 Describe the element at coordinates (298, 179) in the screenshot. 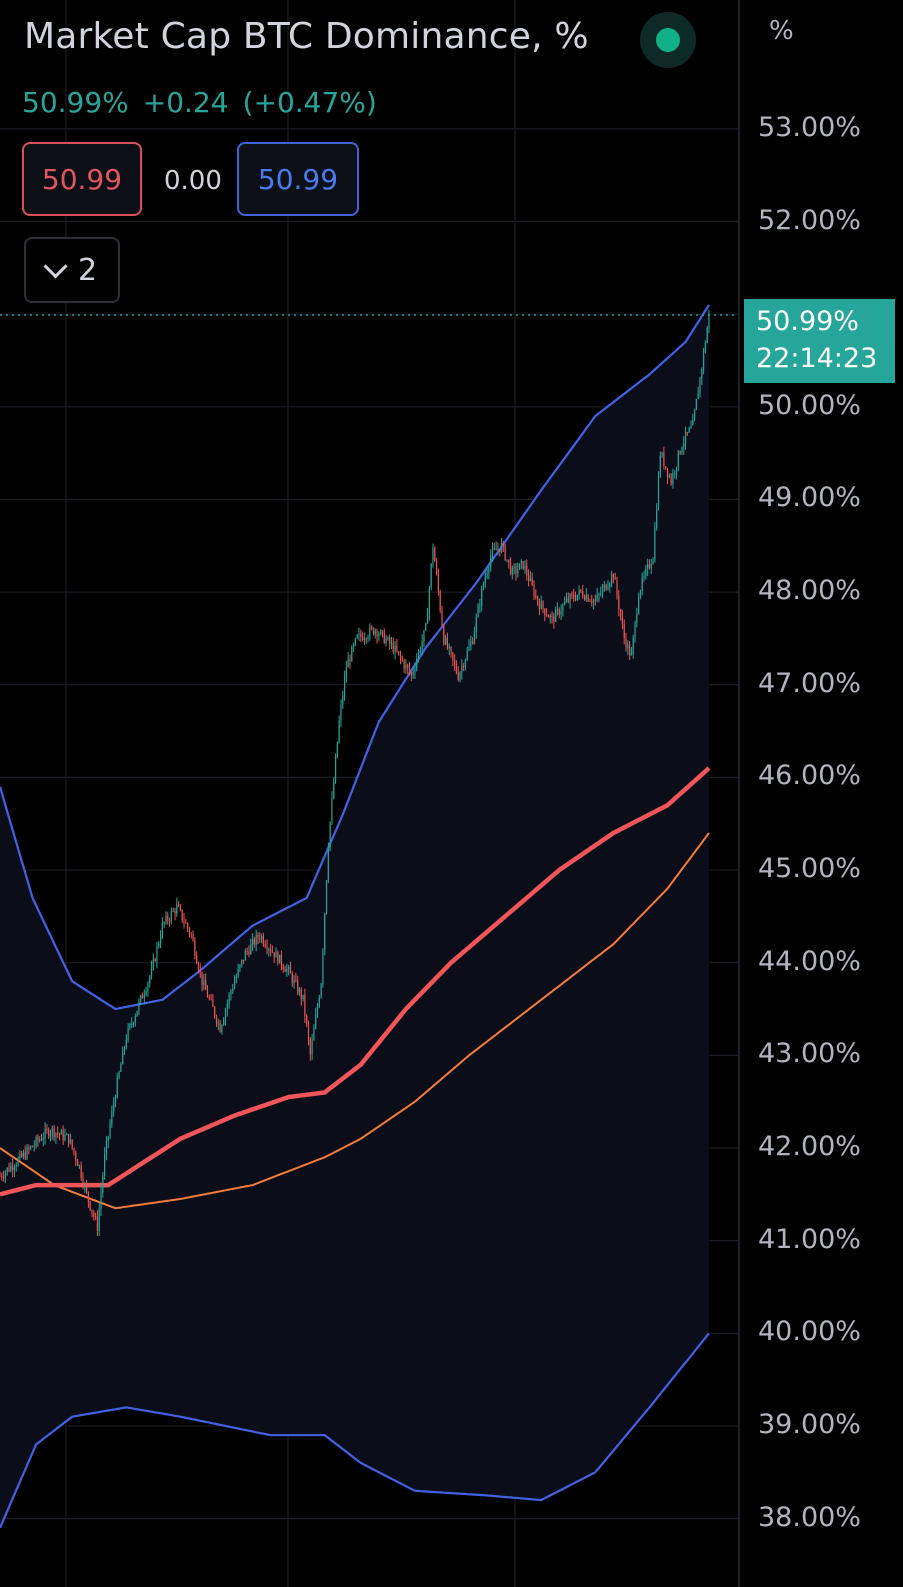

I see `buy-price-button: 50.99` at that location.